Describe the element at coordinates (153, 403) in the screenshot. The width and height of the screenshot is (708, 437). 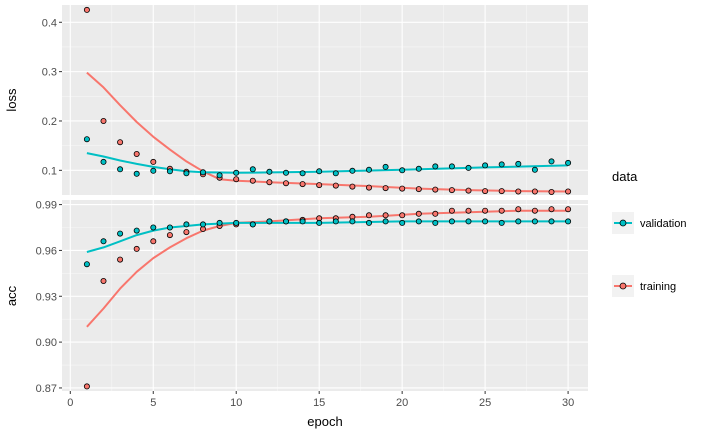
I see `x-tick-label: 5` at that location.